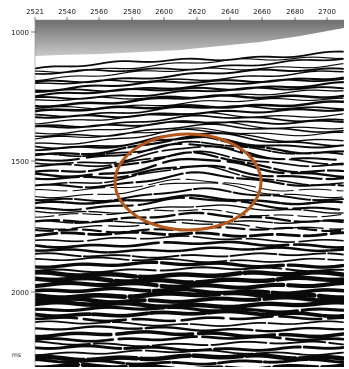  Describe the element at coordinates (185, 14) in the screenshot. I see `x-axis: 2521 2540 2560 2580 2600 2620` at that location.